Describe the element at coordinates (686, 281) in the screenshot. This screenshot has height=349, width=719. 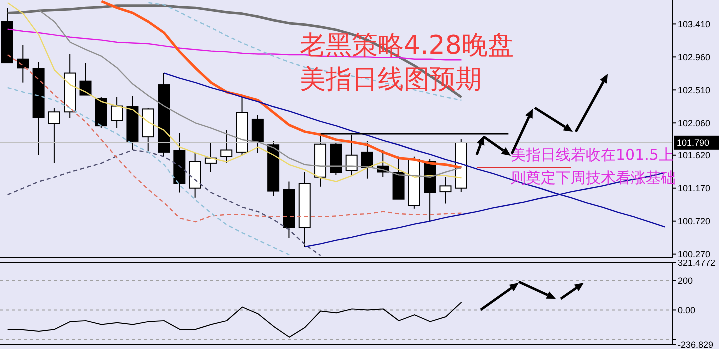
I see `y-tick-label: 200` at that location.